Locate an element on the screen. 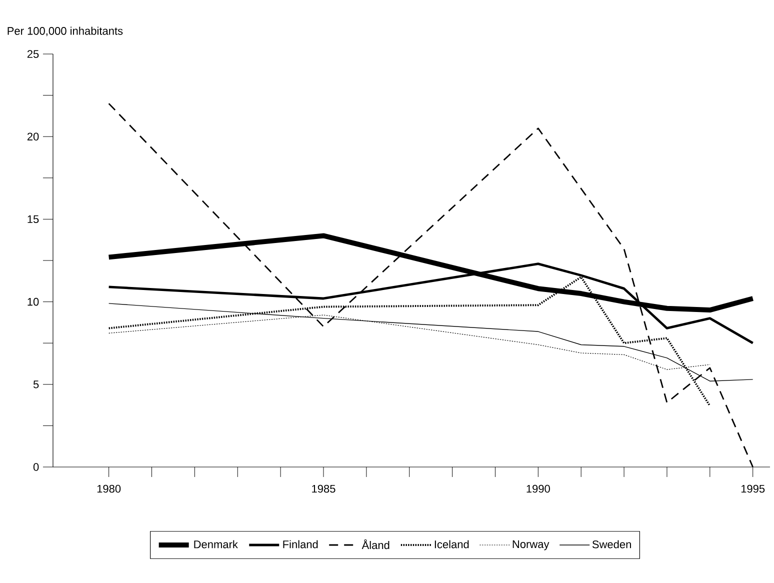  legend-label: Iceland is located at coordinates (451, 544).